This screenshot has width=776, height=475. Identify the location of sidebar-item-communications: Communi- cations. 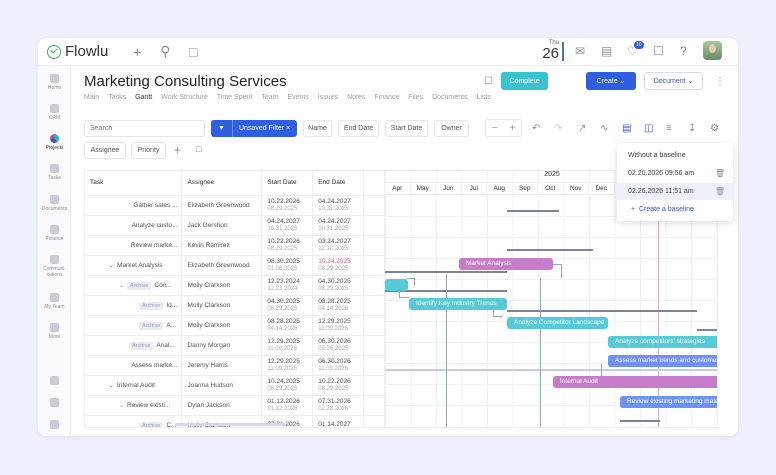
(54, 266).